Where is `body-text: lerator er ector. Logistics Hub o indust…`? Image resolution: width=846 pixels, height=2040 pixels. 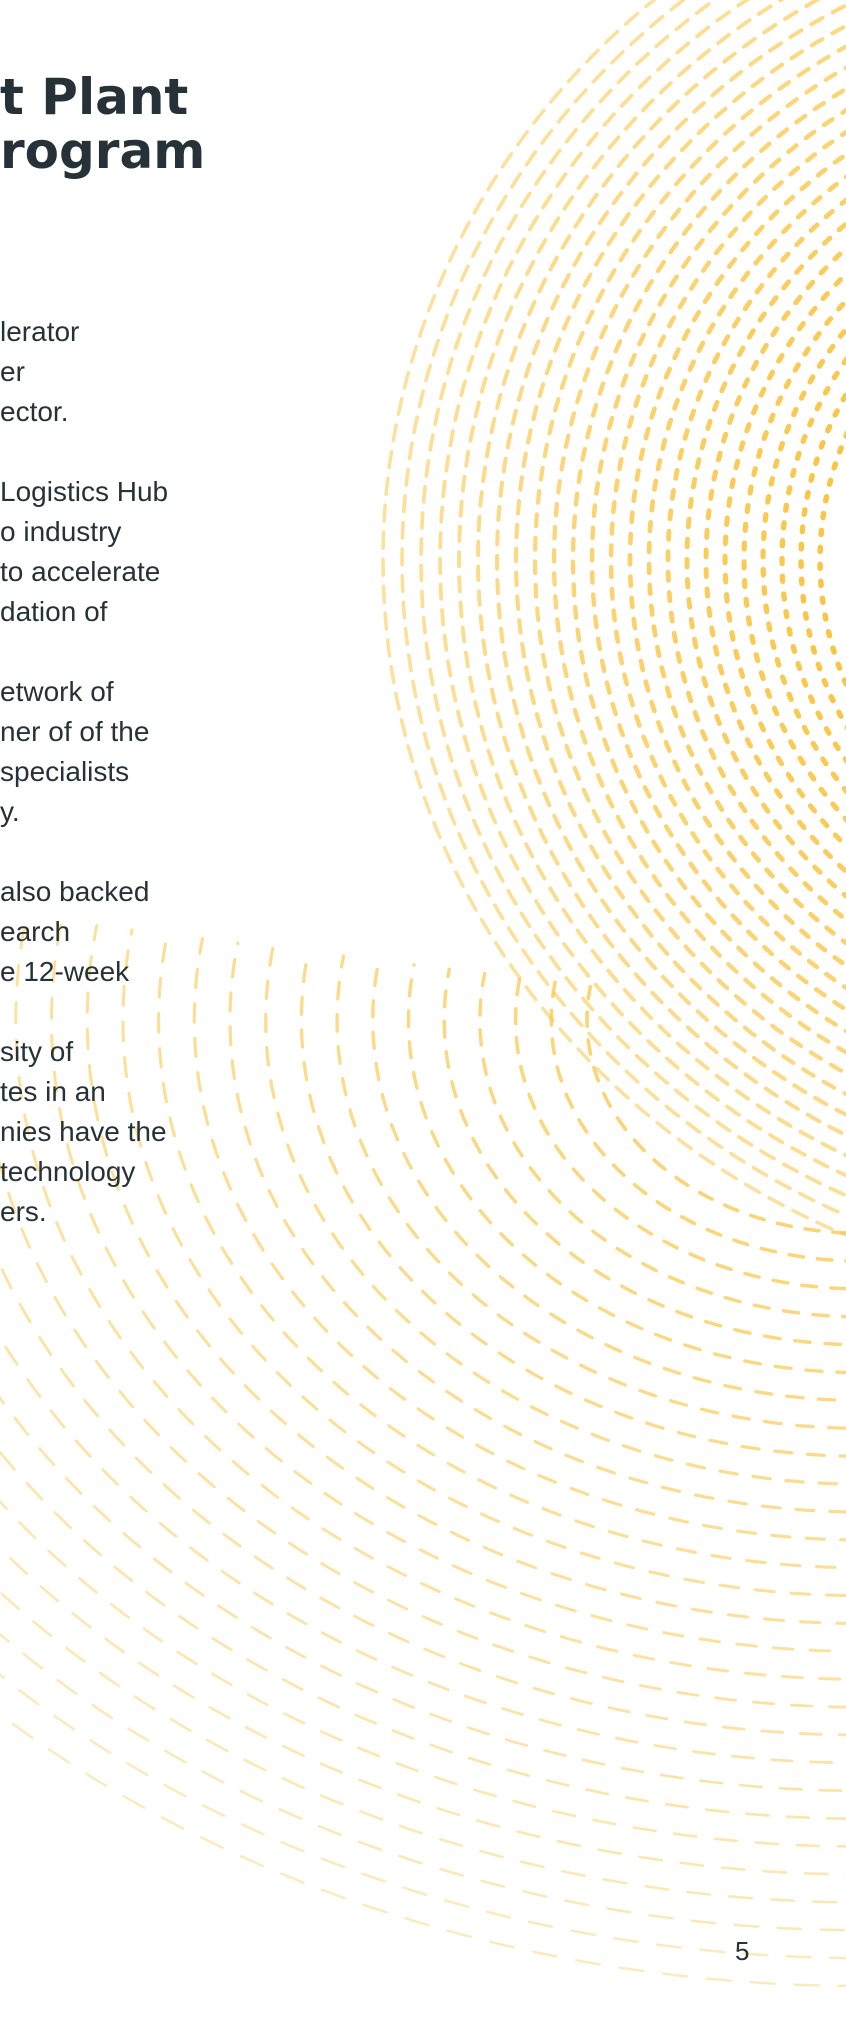 body-text: lerator er ector. Logistics Hub o indust… is located at coordinates (130, 792).